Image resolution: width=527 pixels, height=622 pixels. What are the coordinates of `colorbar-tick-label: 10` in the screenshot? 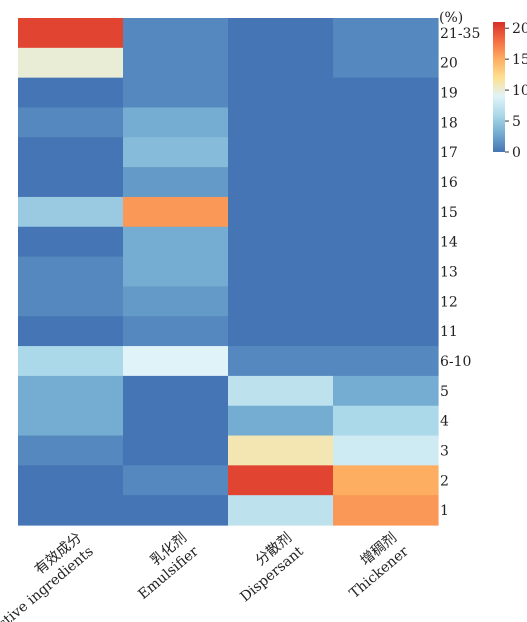 It's located at (519, 91).